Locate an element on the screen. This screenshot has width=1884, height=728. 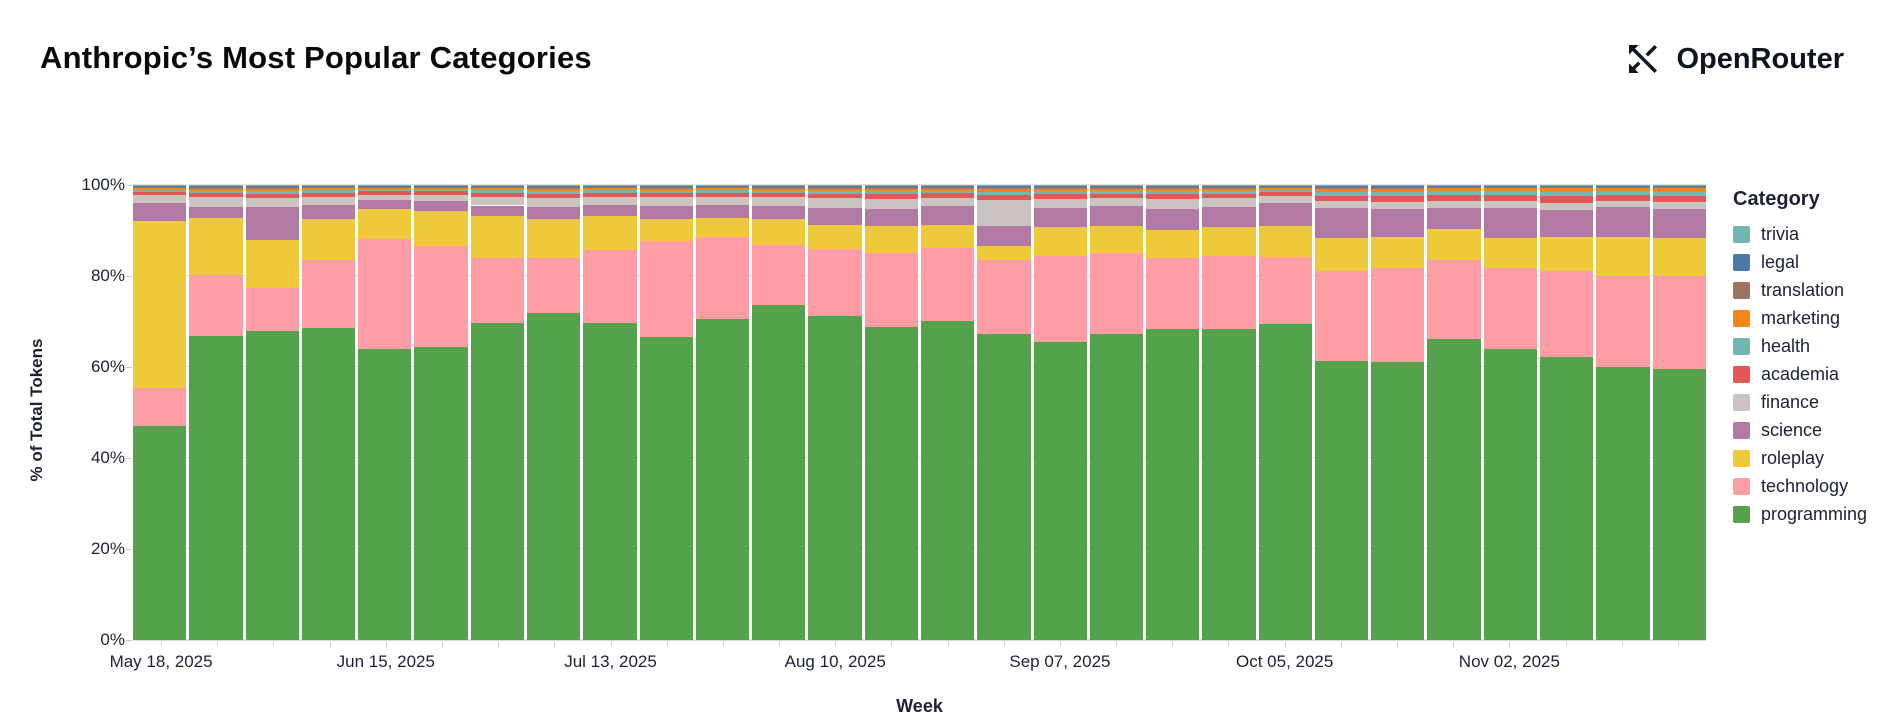
bar-week-oct-19-2025 is located at coordinates (1398, 412).